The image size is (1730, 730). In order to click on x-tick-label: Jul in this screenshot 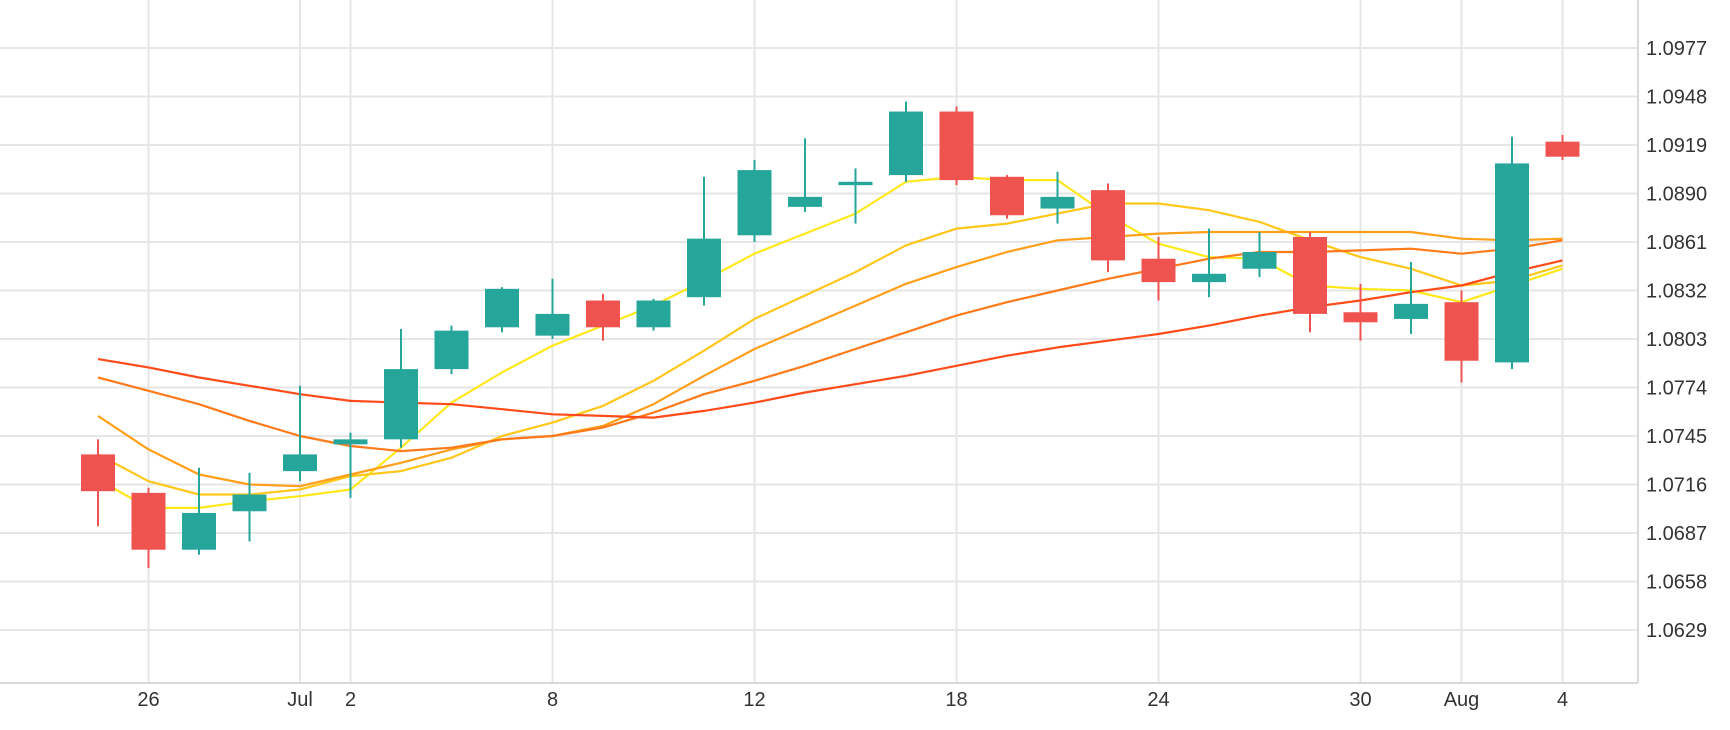, I will do `click(300, 700)`.